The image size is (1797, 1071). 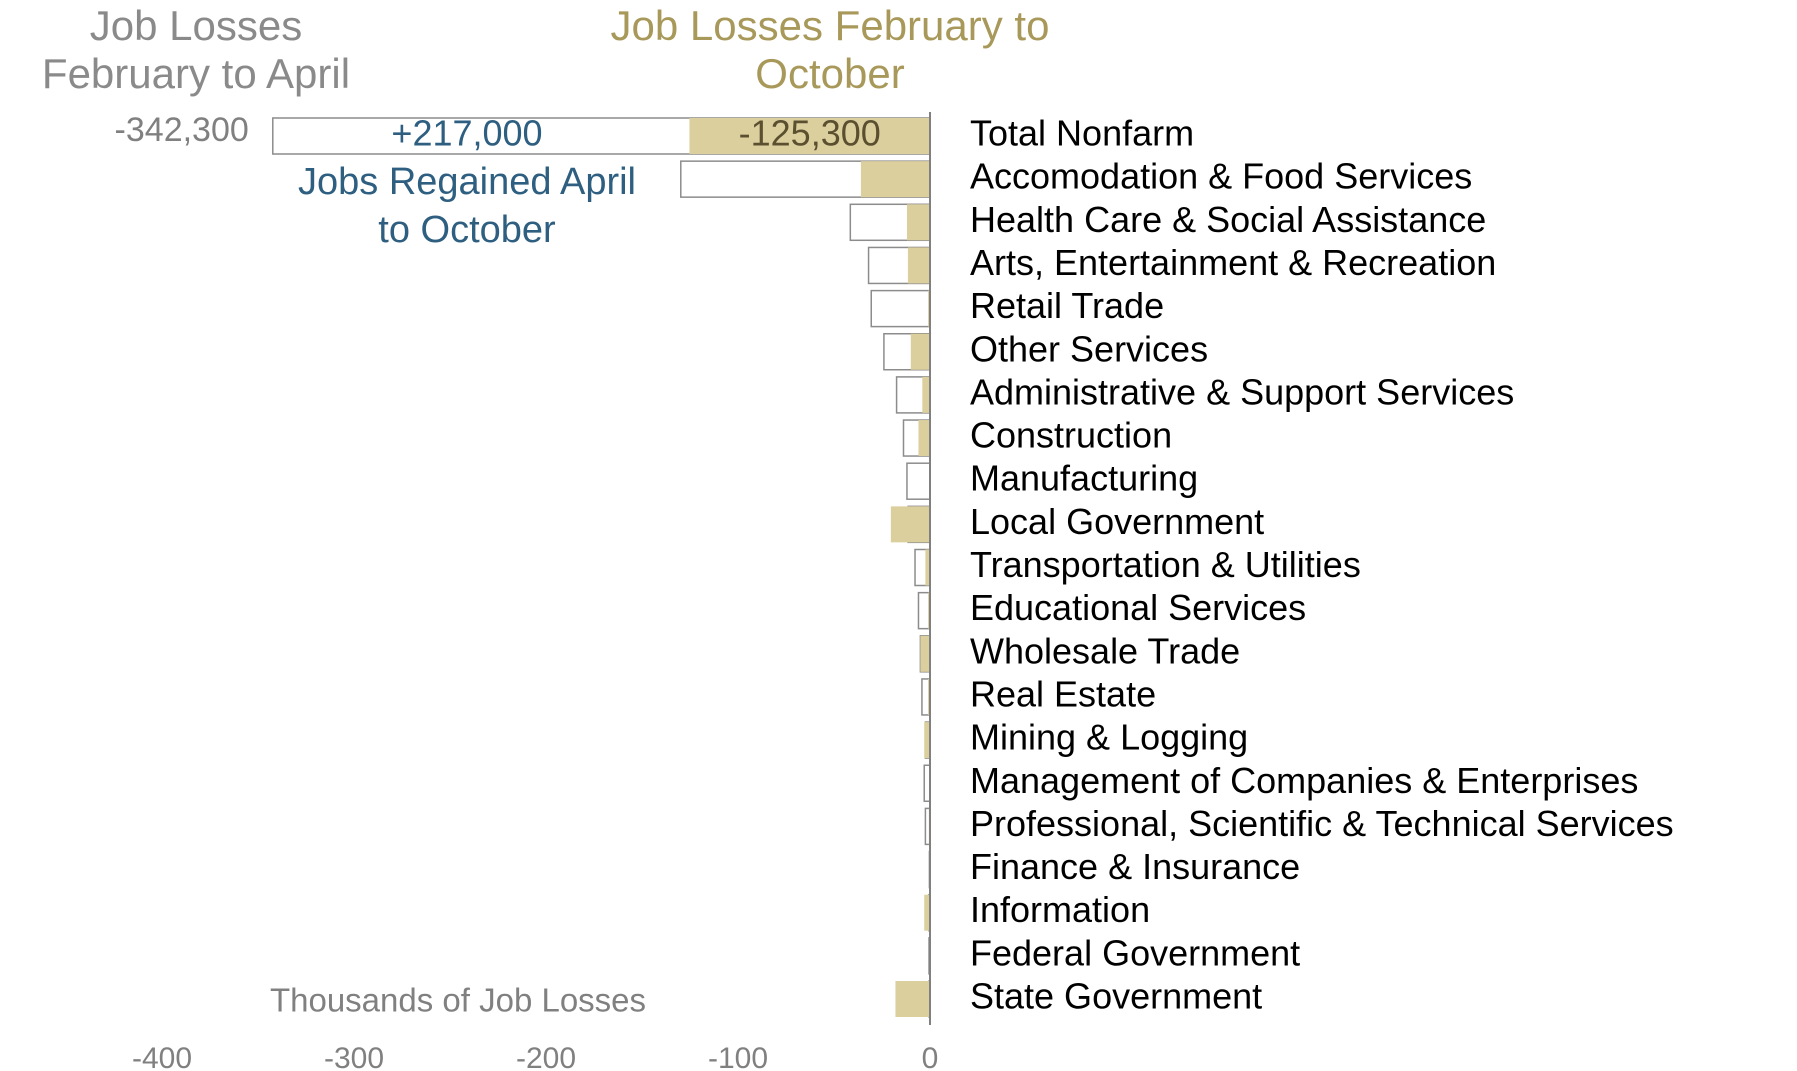 What do you see at coordinates (196, 49) in the screenshot?
I see `series-title: Job Losses February to April` at bounding box center [196, 49].